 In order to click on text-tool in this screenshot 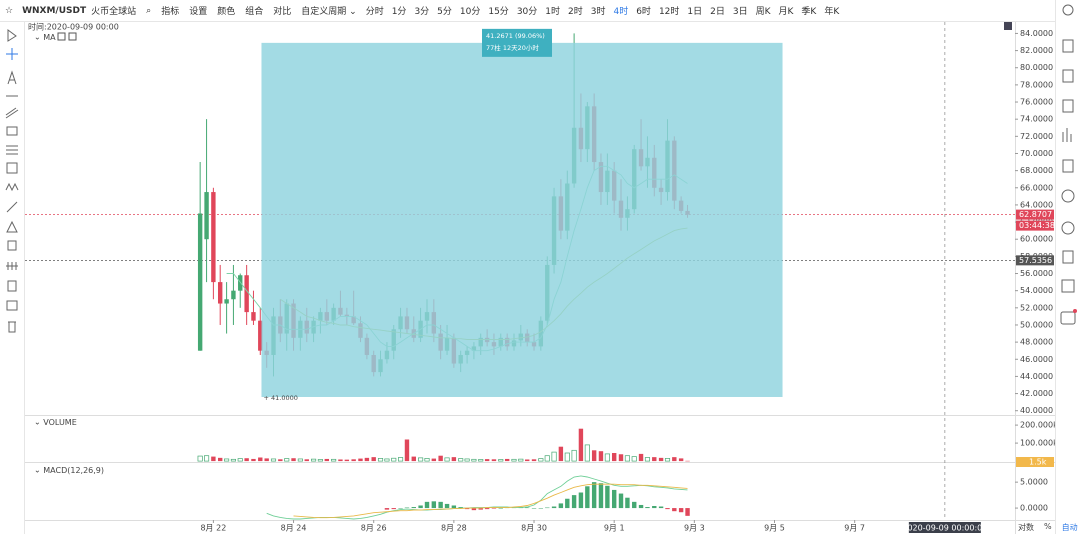, I will do `click(12, 77)`.